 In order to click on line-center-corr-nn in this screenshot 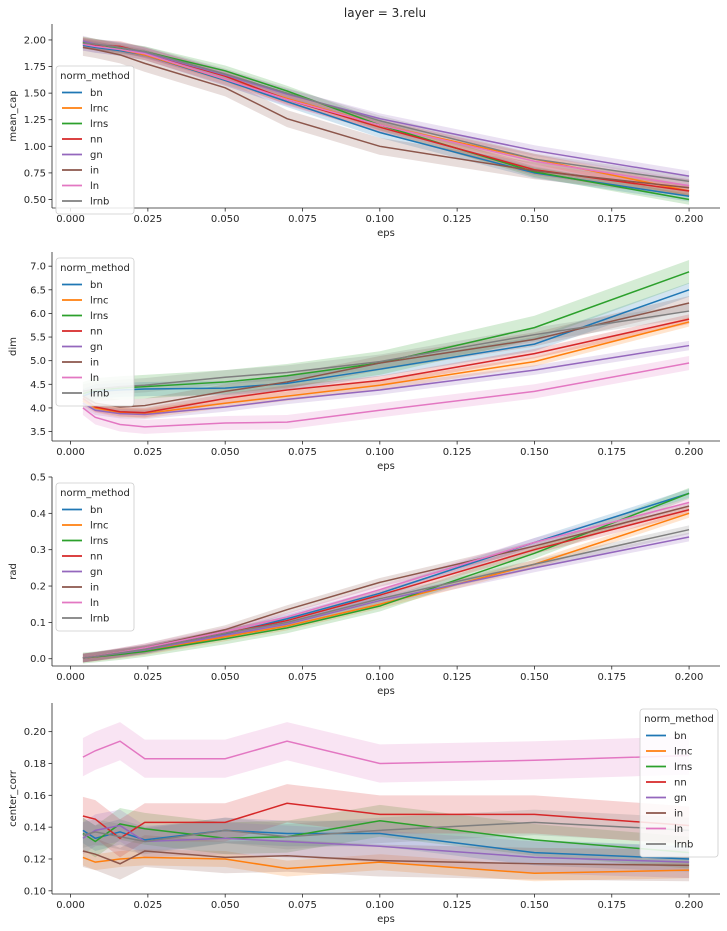, I will do `click(386, 821)`.